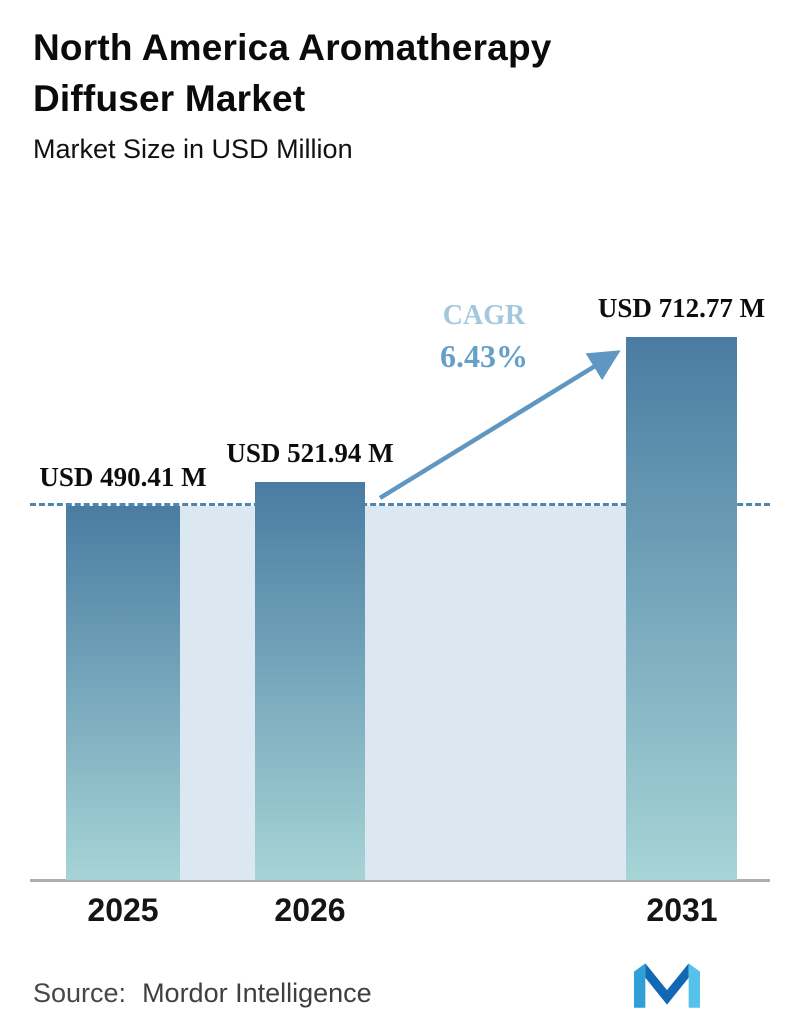 This screenshot has width=796, height=1034. What do you see at coordinates (484, 356) in the screenshot?
I see `cagr-value: 6.43%` at bounding box center [484, 356].